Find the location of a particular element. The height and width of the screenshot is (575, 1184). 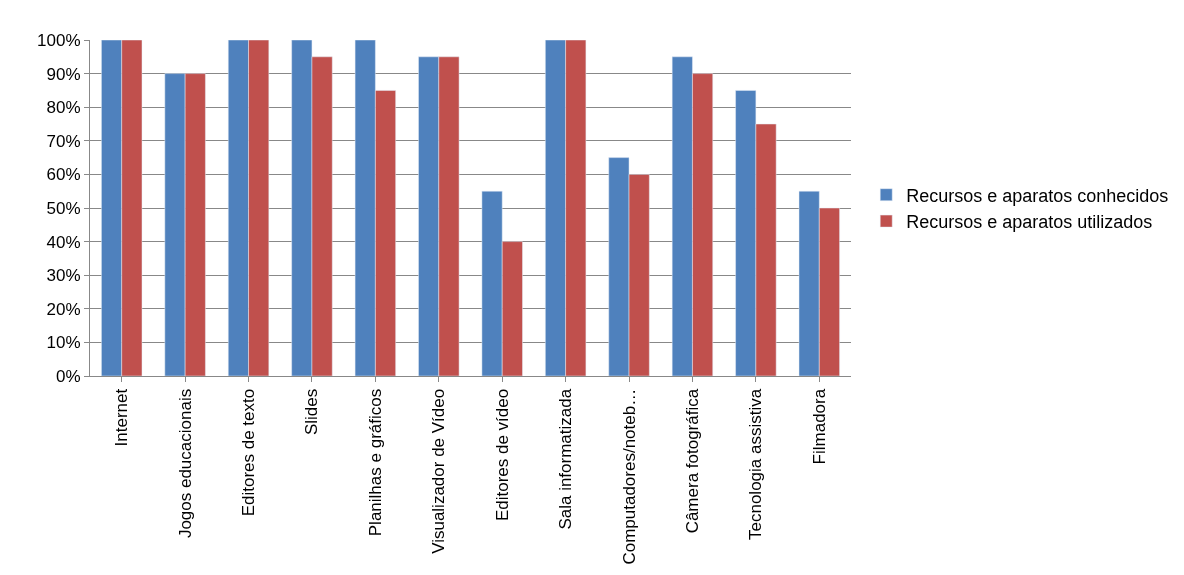

y-tick-label: 10% is located at coordinates (63, 343).